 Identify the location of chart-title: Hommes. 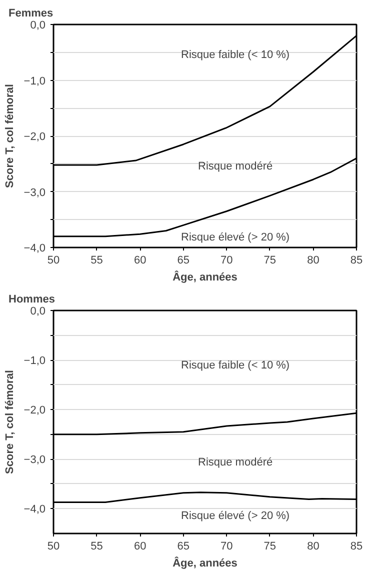
(31, 300).